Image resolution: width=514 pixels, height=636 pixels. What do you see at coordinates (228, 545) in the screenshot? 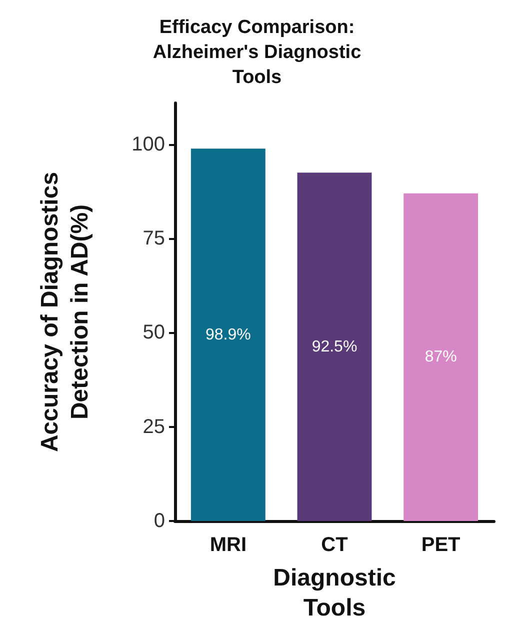
I see `x-tick-label: MRI` at bounding box center [228, 545].